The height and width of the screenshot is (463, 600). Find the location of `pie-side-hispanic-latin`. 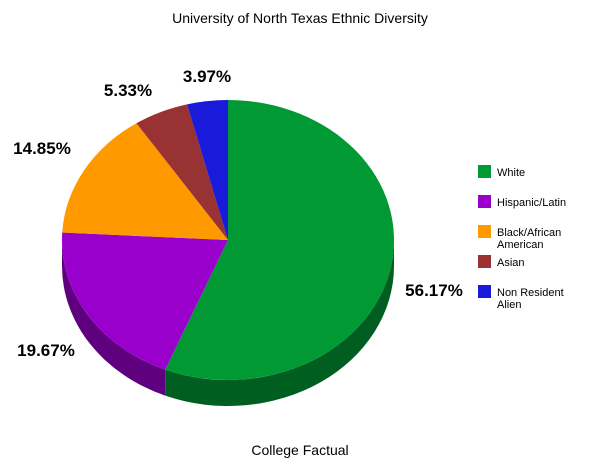

pie-side-hispanic-latin is located at coordinates (113, 318).